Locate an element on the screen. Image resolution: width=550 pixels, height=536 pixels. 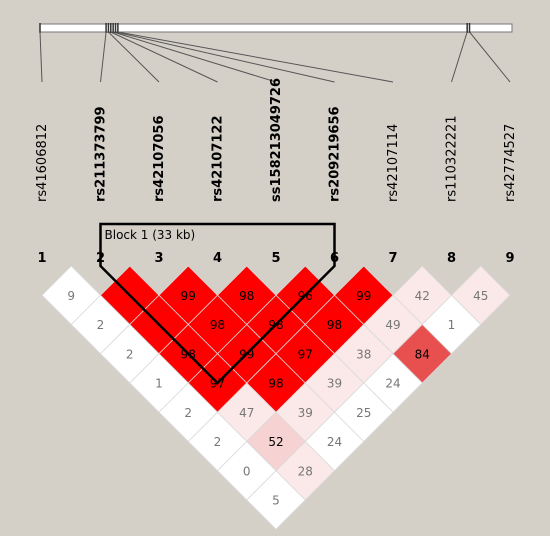
snp-index: 5 is located at coordinates (275, 258).